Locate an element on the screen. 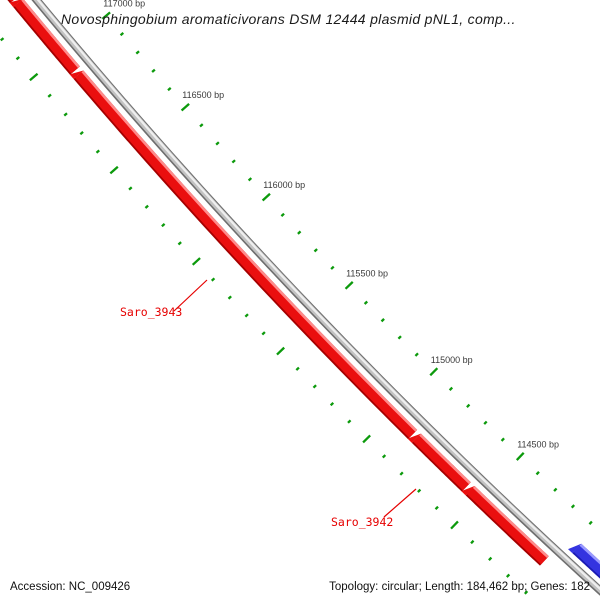  status-accession: Accession: NC_009426 is located at coordinates (70, 587).